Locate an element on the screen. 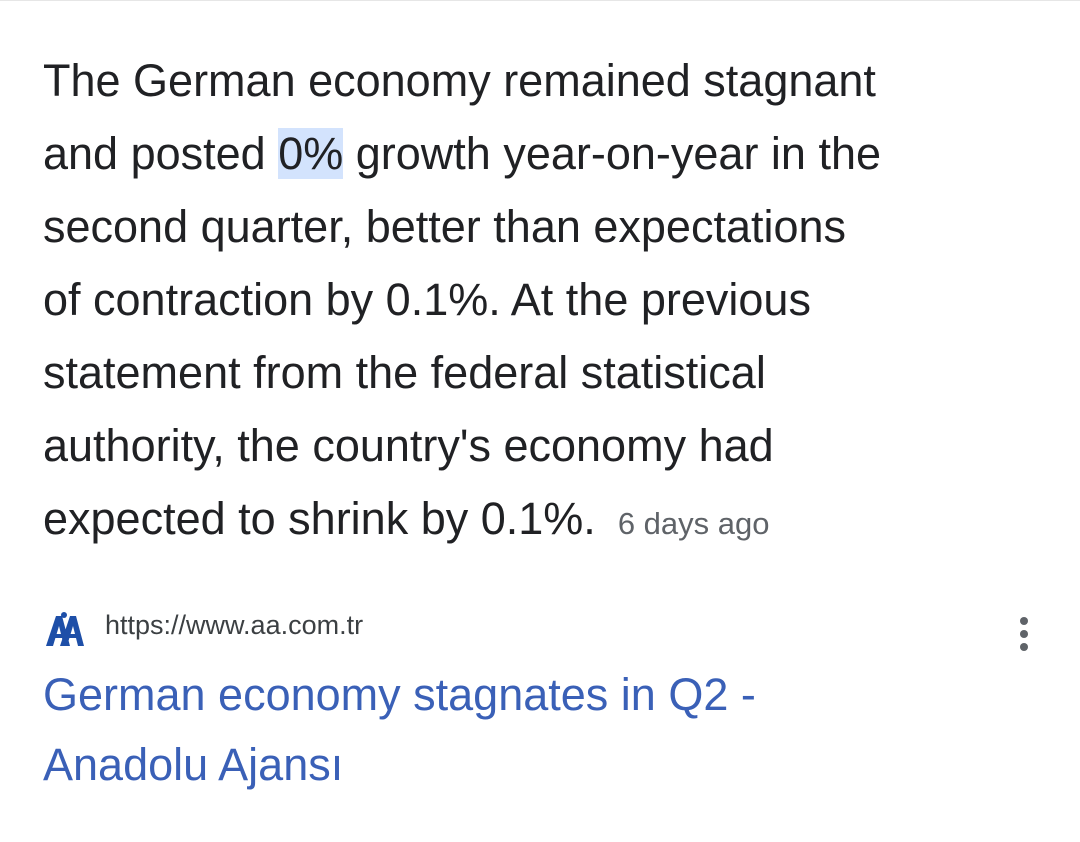 Image resolution: width=1080 pixels, height=842 pixels. snippet-date: 6 days ago is located at coordinates (693, 523).